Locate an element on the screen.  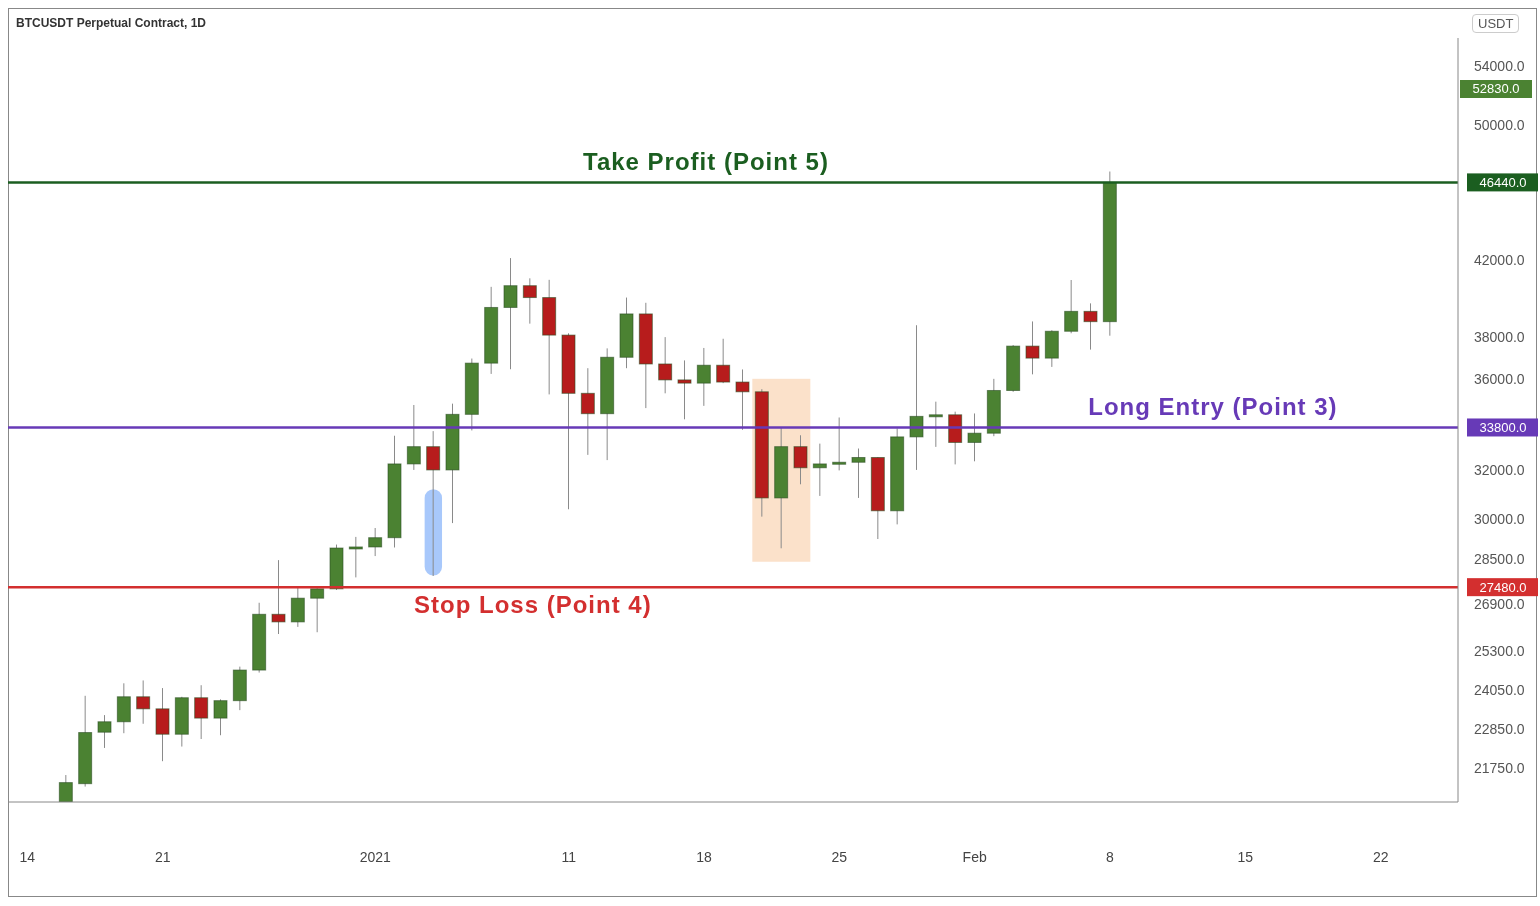
y-tick-label: 22850.0 is located at coordinates (1499, 729).